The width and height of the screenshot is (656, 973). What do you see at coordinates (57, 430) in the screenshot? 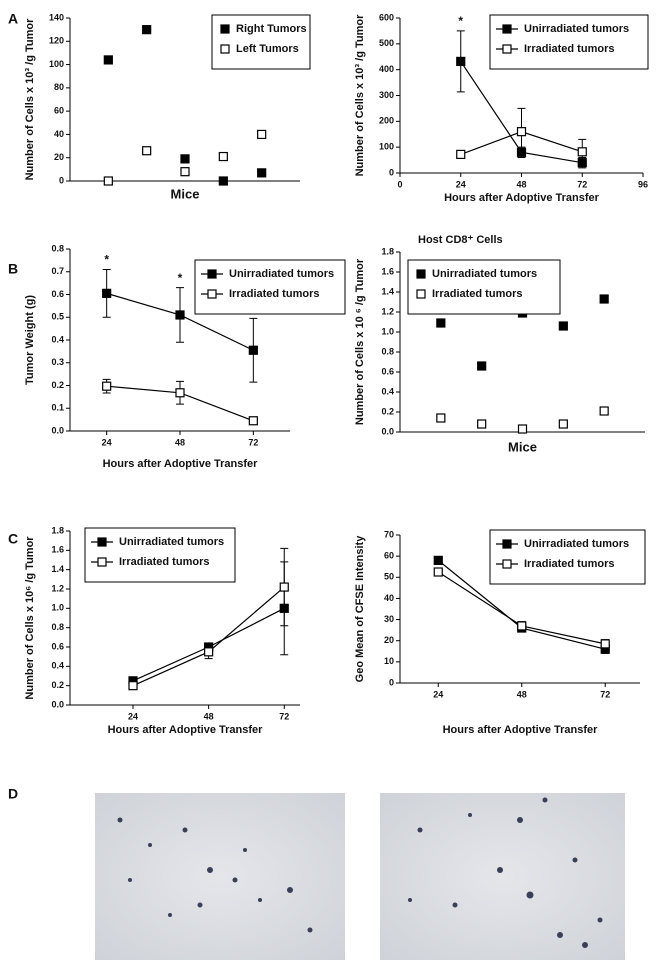
I see `y-tick-label: 0.0` at bounding box center [57, 430].